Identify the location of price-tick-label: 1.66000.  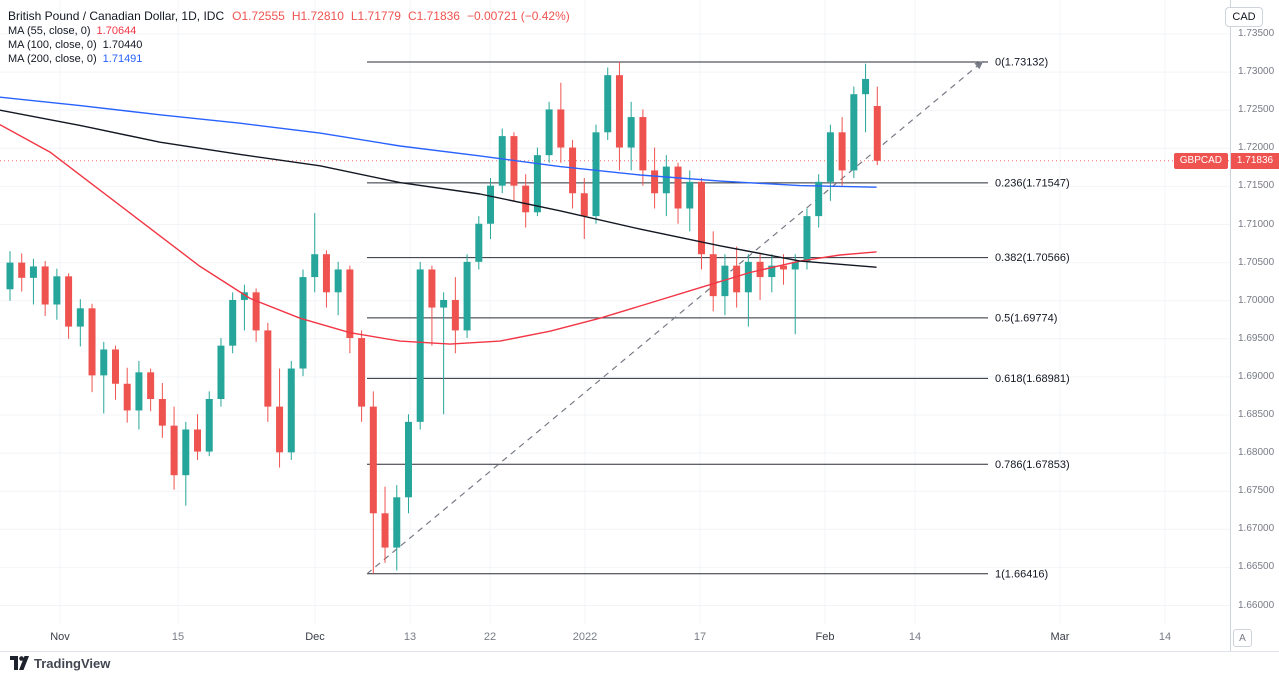
(1256, 605).